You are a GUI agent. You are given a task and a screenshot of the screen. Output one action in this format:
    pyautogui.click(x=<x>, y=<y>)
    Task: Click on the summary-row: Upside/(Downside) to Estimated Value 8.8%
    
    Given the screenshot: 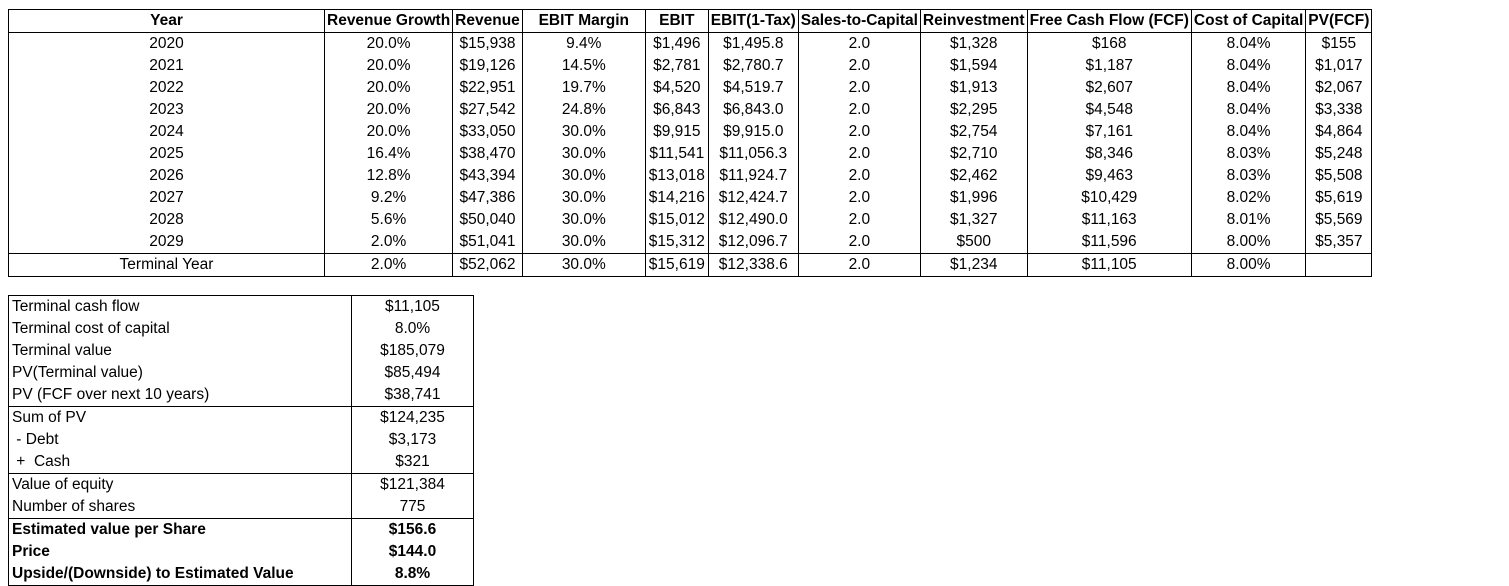 What is the action you would take?
    pyautogui.click(x=241, y=574)
    